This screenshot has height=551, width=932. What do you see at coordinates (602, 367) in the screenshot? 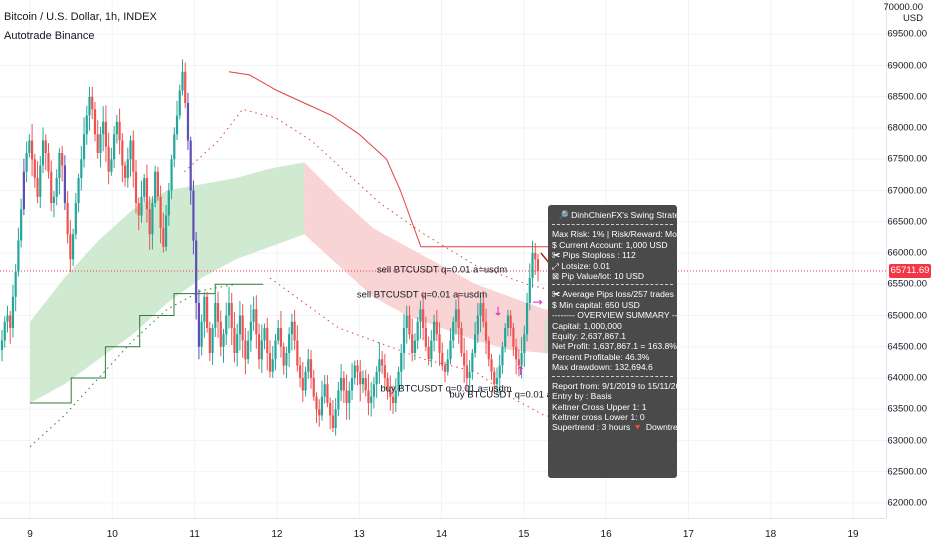
I see `panel-line: Max drawdown: 132,694.6` at bounding box center [602, 367].